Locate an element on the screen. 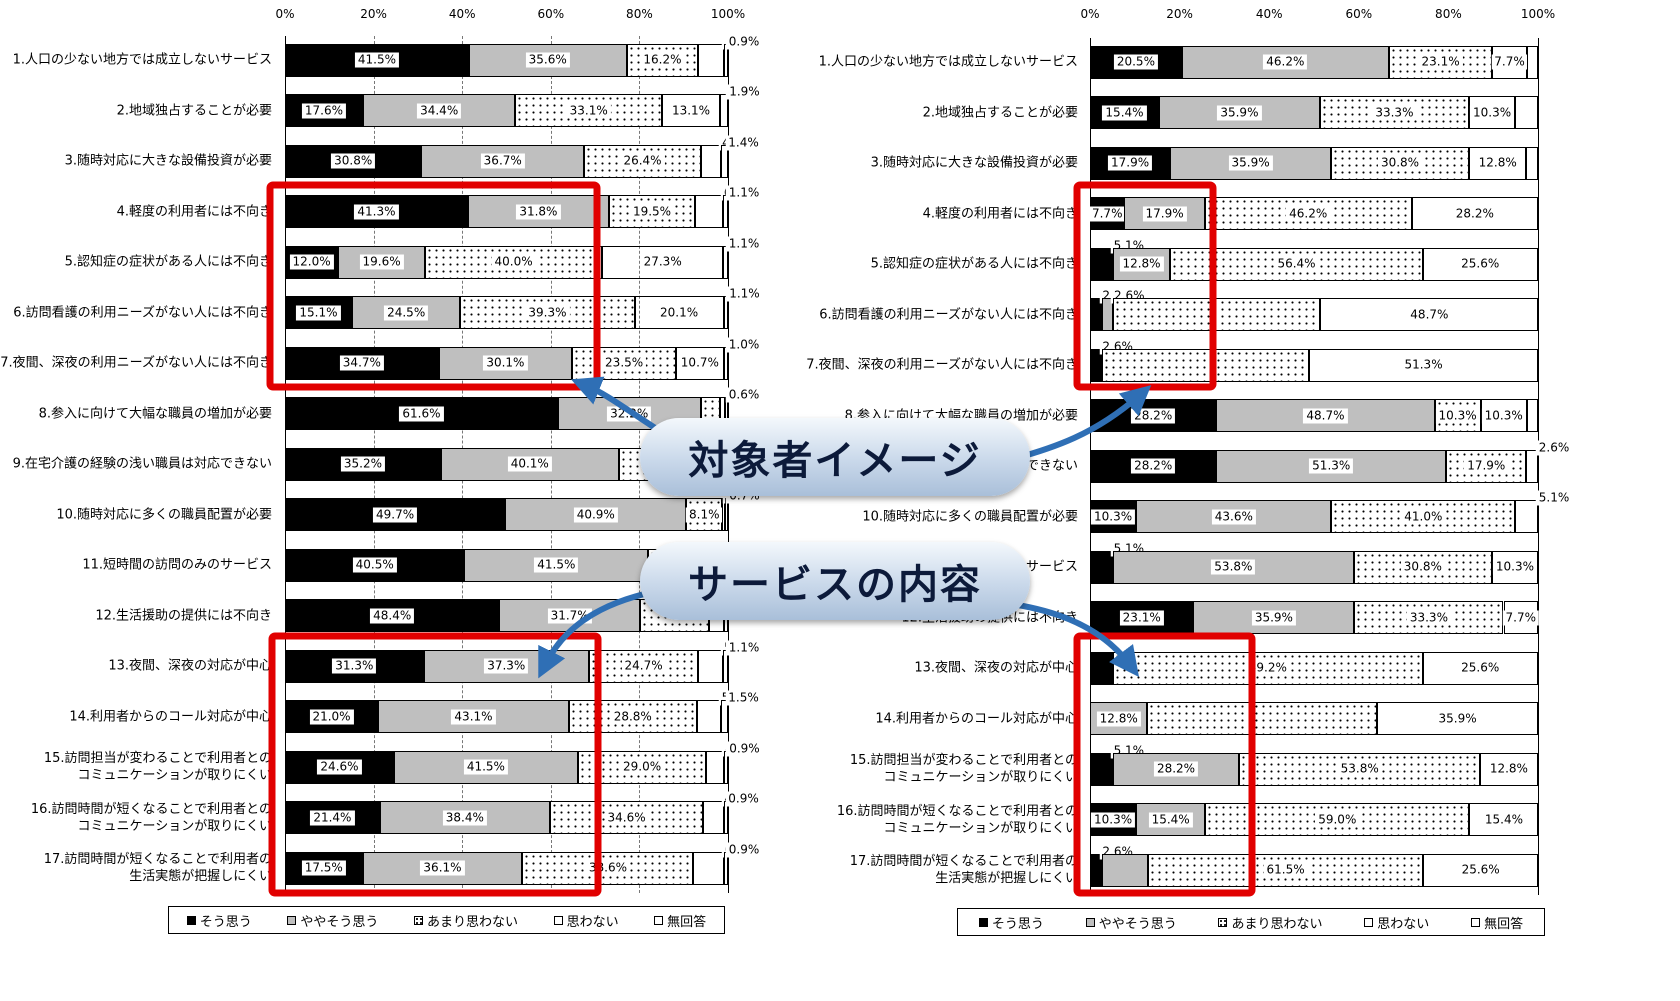 The width and height of the screenshot is (1680, 1001). value-label: 33.1% is located at coordinates (588, 110).